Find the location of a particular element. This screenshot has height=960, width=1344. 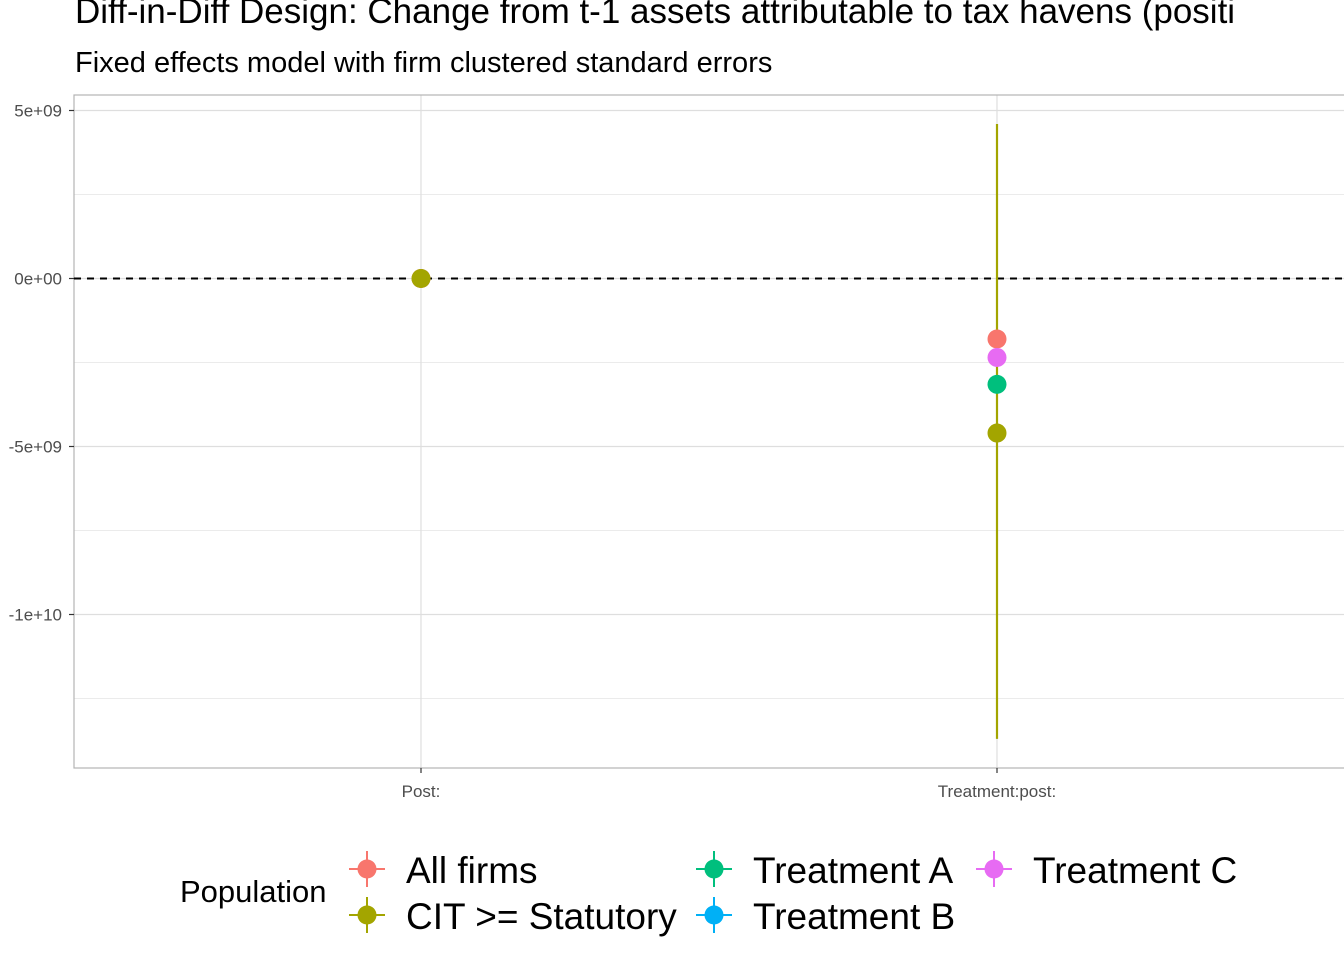

estimate-points is located at coordinates (709, 356).